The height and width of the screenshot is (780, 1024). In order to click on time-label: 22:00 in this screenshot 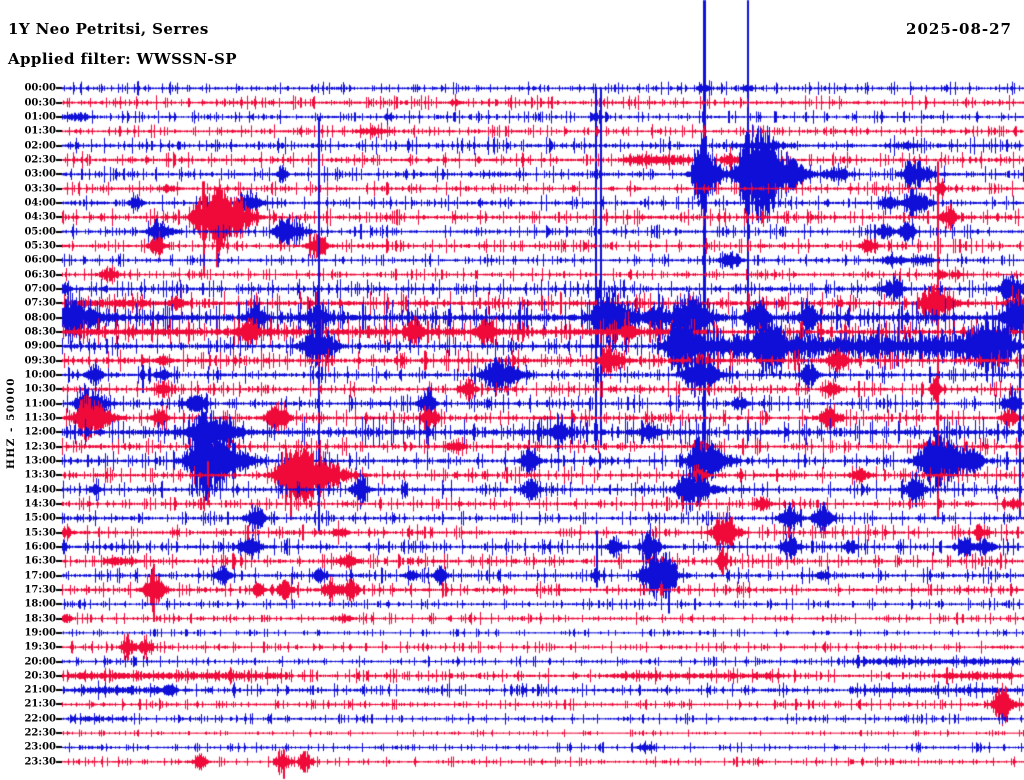, I will do `click(40, 719)`.